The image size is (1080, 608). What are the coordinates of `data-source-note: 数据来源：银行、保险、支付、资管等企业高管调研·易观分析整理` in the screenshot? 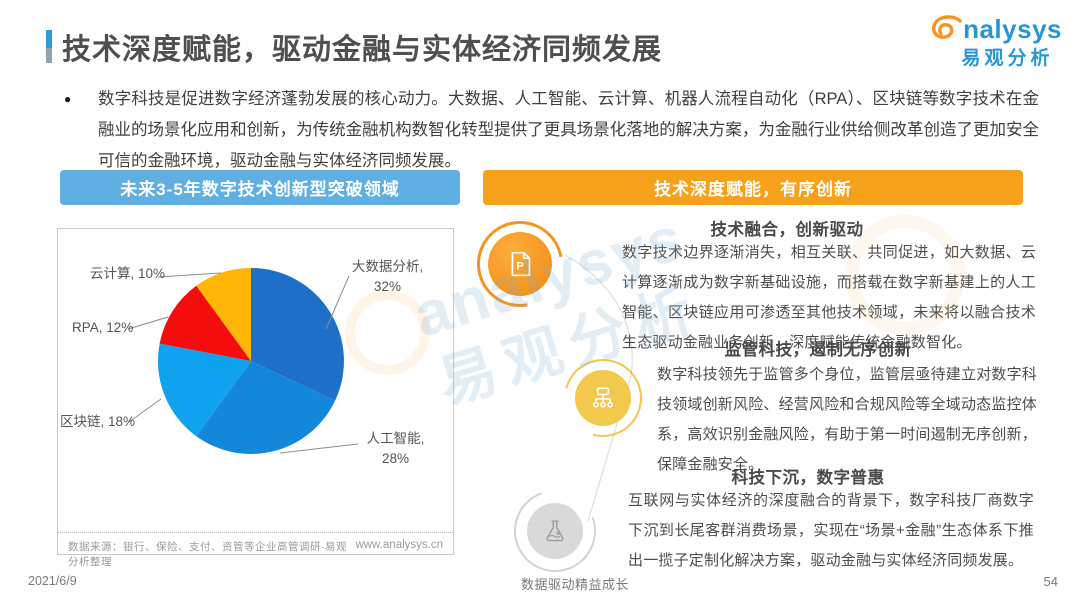 It's located at (207, 554).